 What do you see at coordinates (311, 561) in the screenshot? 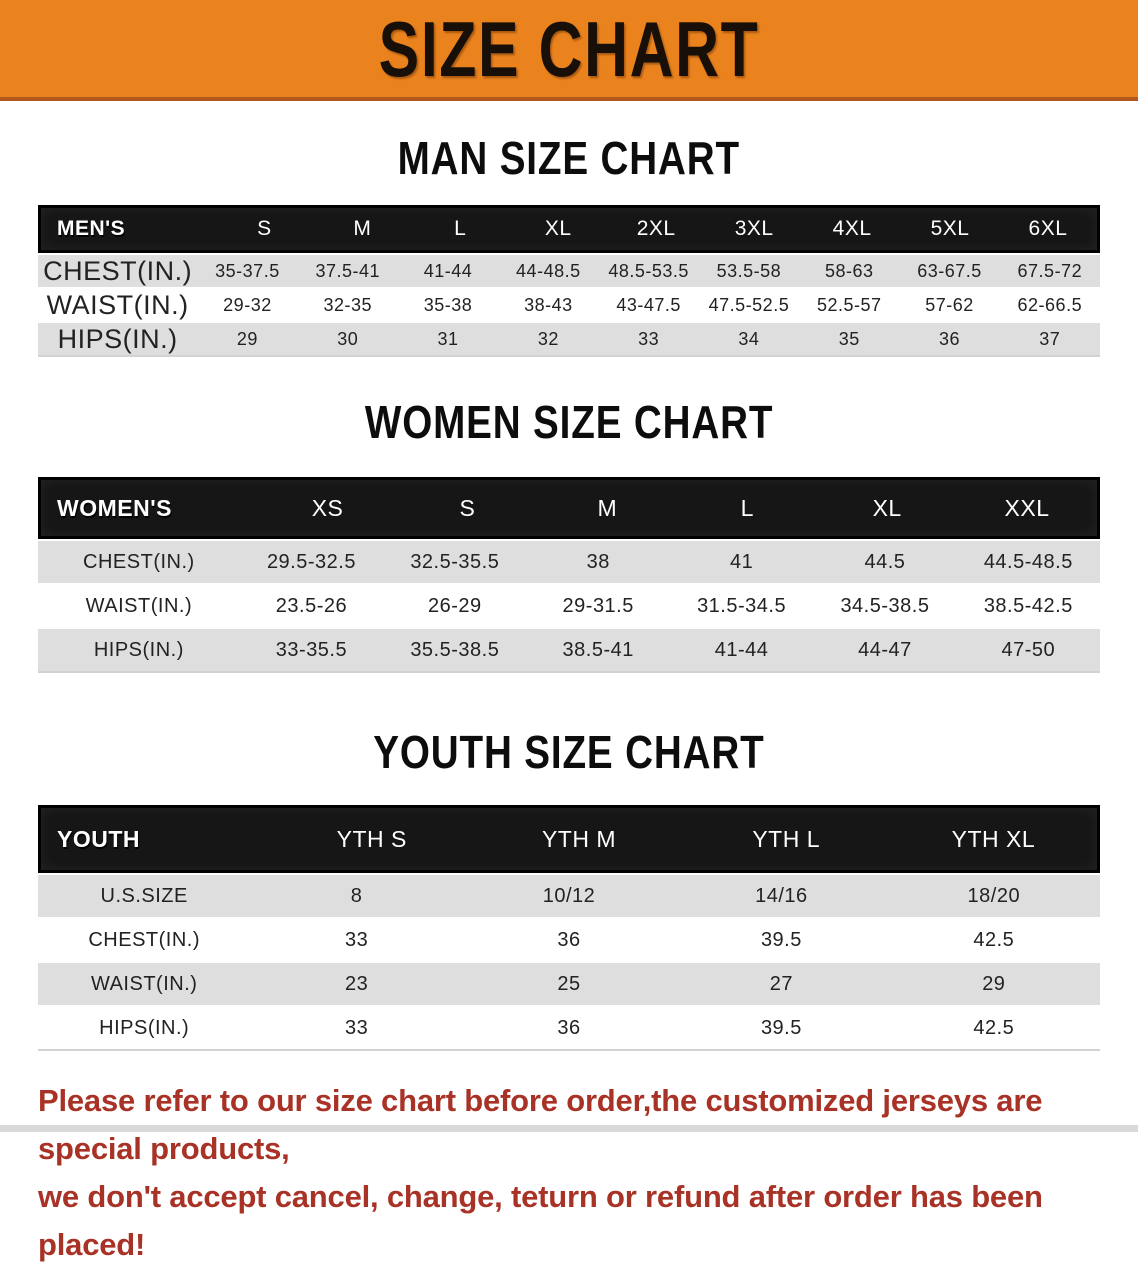
I see `size-value-cell: 29.5-32.5` at bounding box center [311, 561].